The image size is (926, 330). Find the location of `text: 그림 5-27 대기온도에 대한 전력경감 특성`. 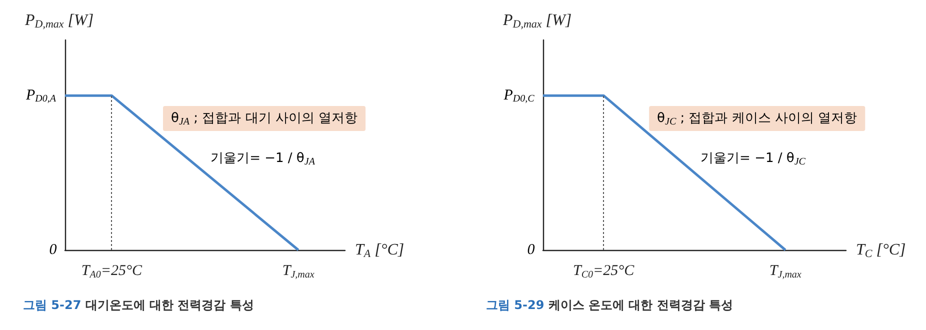

text: 그림 5-27 대기온도에 대한 전력경감 특성 is located at coordinates (138, 305).